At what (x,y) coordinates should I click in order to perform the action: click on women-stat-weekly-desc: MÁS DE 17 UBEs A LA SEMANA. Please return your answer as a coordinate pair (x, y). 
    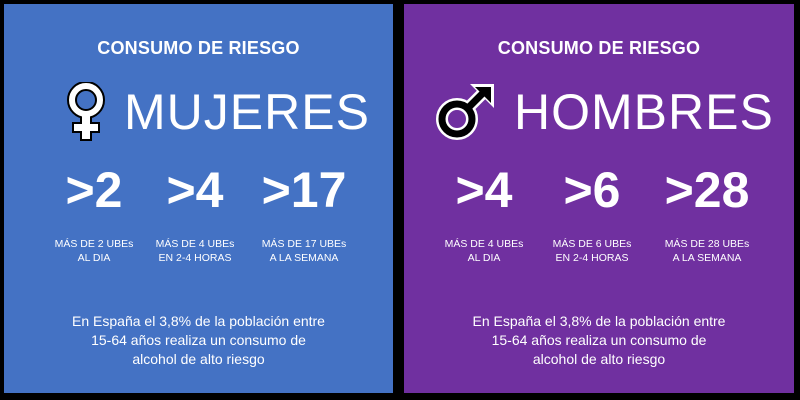
    Looking at the image, I should click on (304, 251).